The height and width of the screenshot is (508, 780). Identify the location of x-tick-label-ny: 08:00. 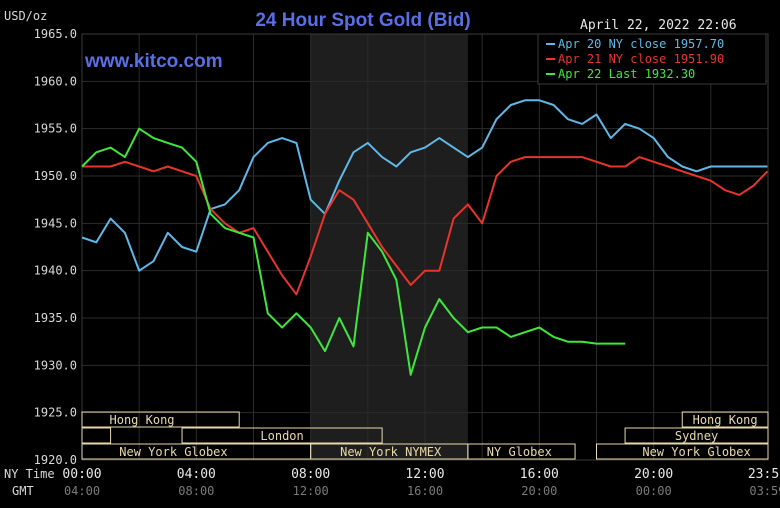
(310, 474).